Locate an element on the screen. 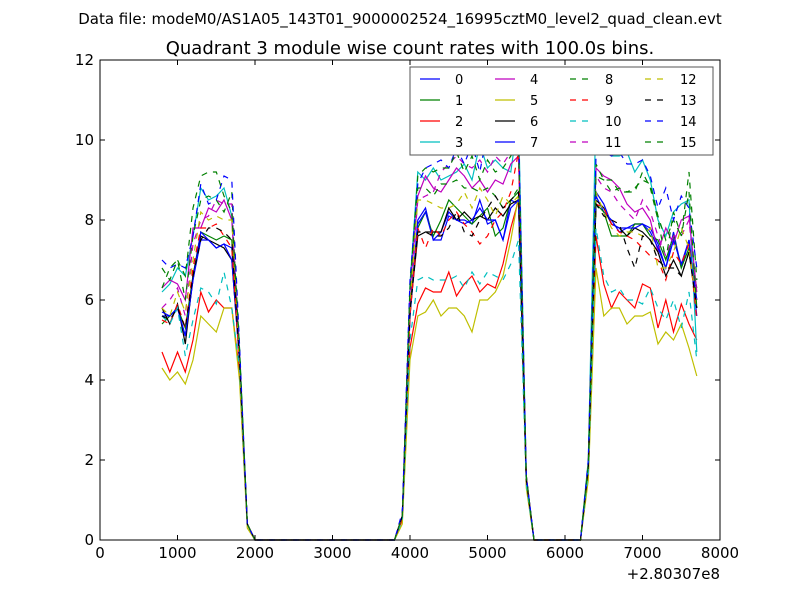 This screenshot has height=600, width=800. legend-label: 10 is located at coordinates (613, 122).